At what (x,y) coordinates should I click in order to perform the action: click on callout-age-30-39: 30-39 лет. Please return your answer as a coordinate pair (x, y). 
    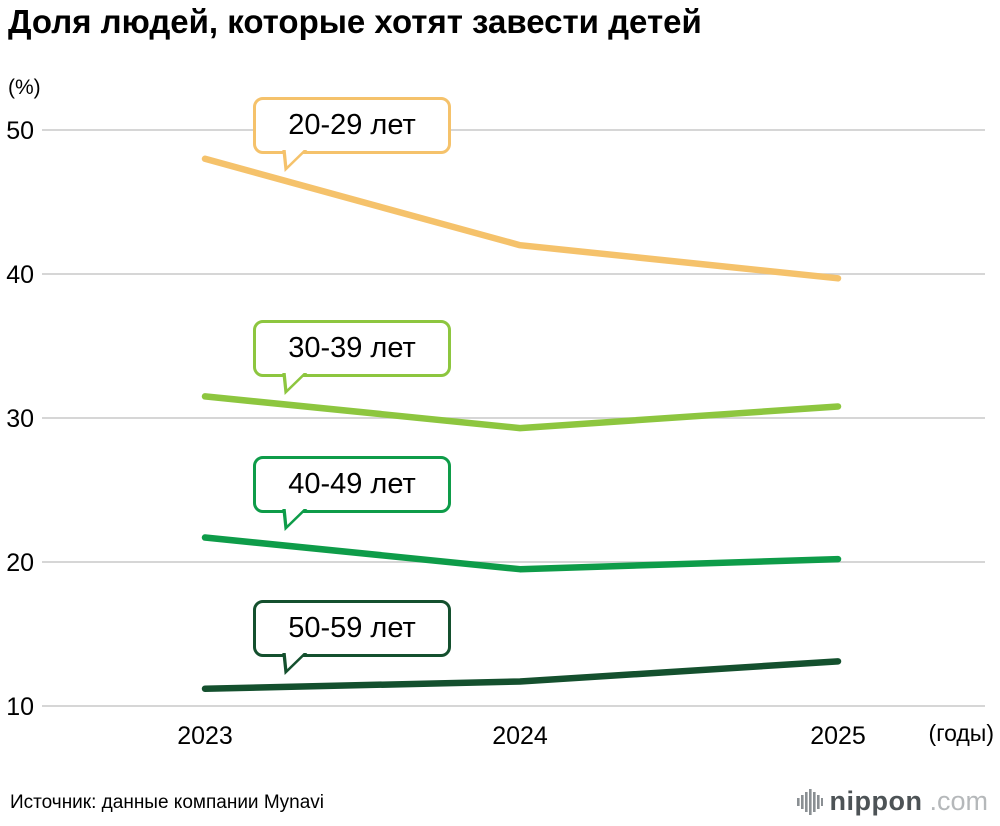
    Looking at the image, I should click on (352, 348).